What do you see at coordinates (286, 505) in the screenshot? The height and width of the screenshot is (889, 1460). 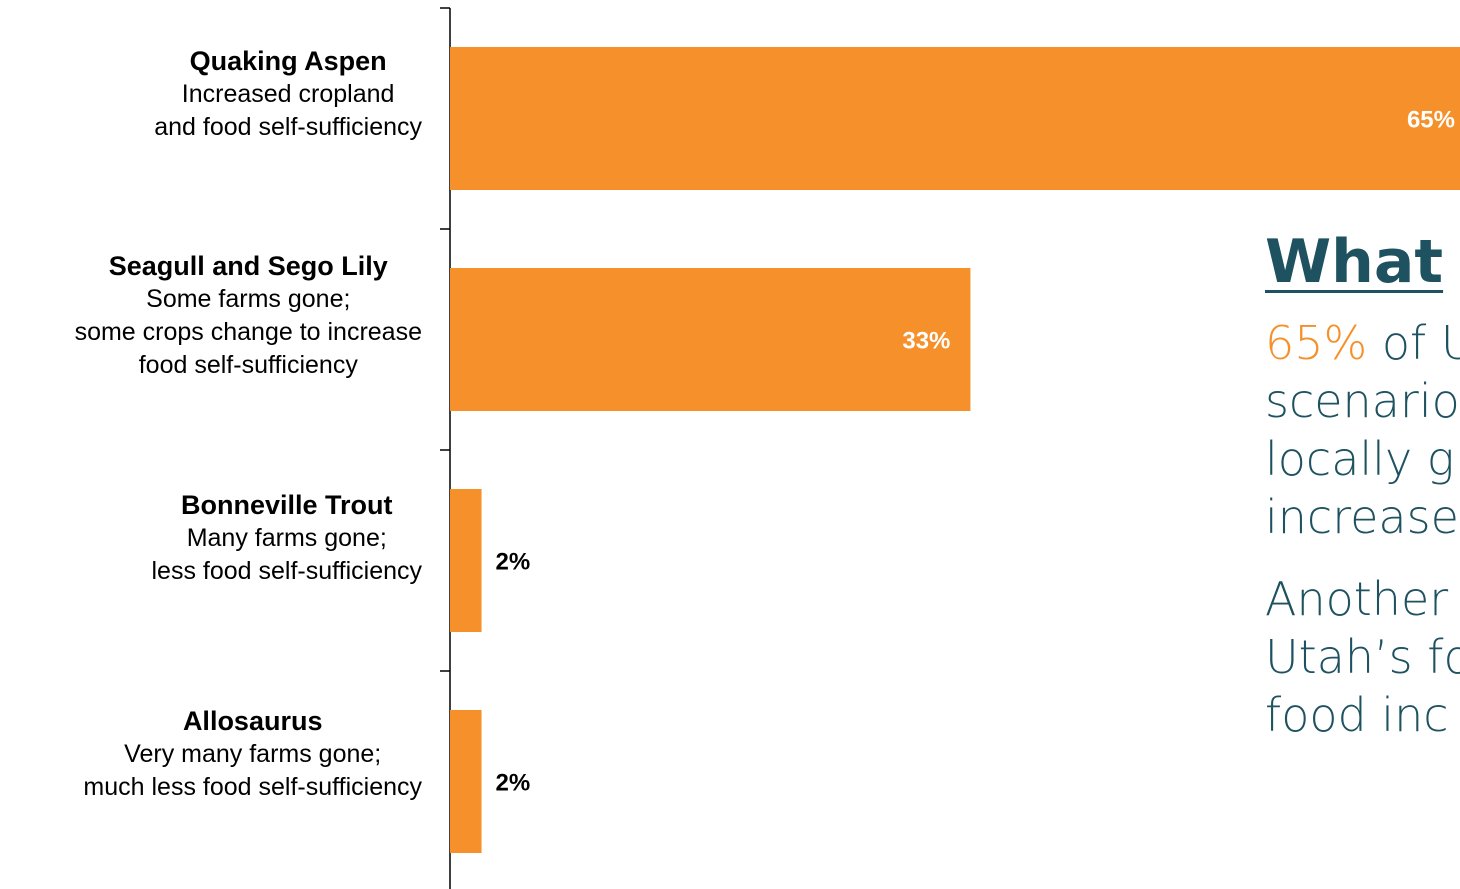 I see `category-name: Bonneville Trout` at bounding box center [286, 505].